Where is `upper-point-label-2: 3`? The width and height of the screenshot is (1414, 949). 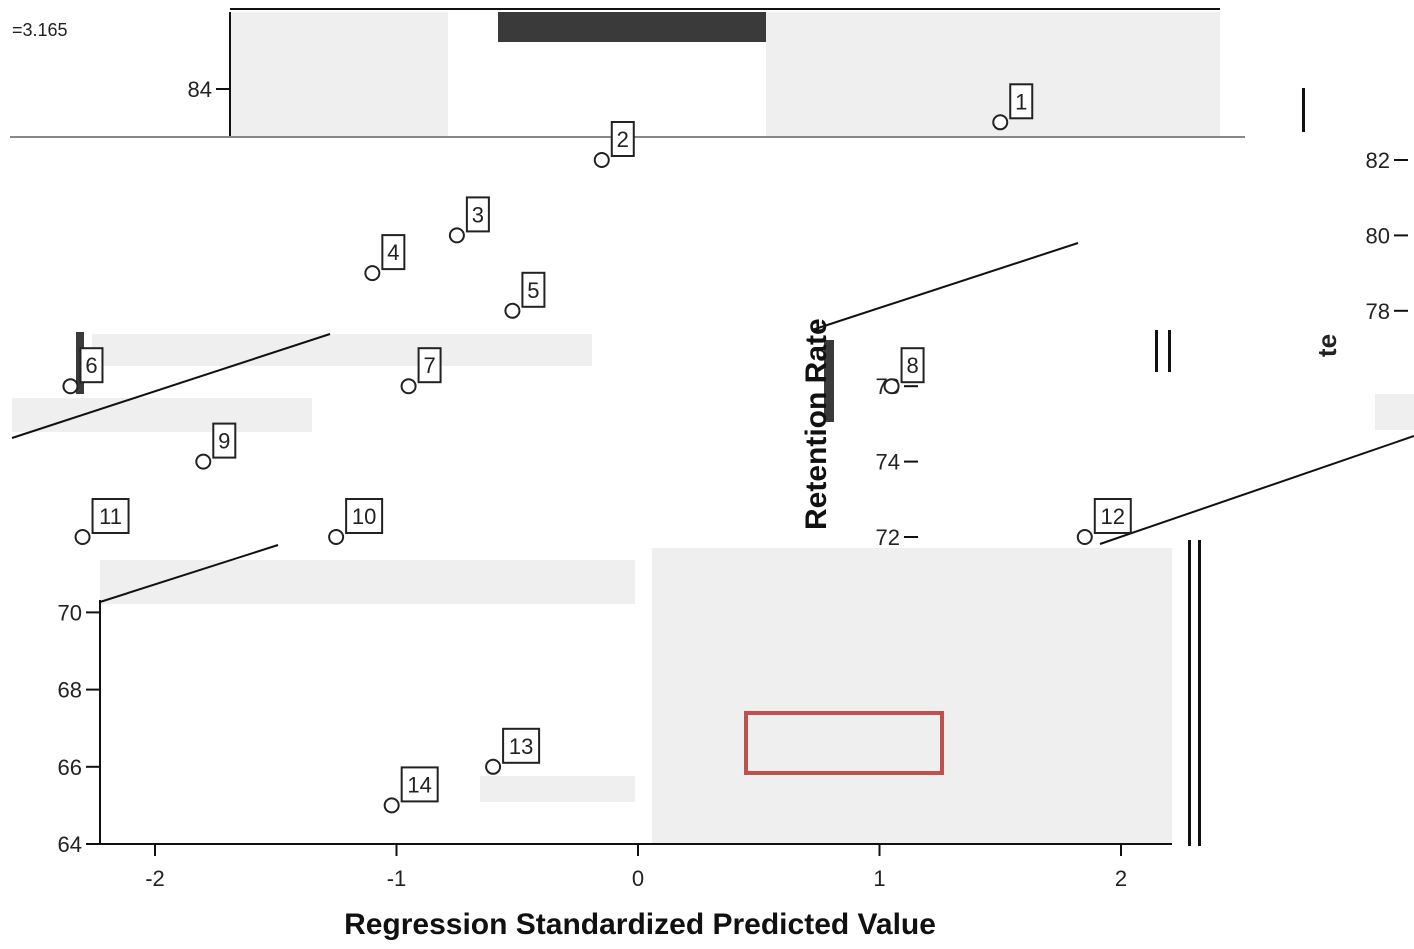
upper-point-label-2: 3 is located at coordinates (478, 214).